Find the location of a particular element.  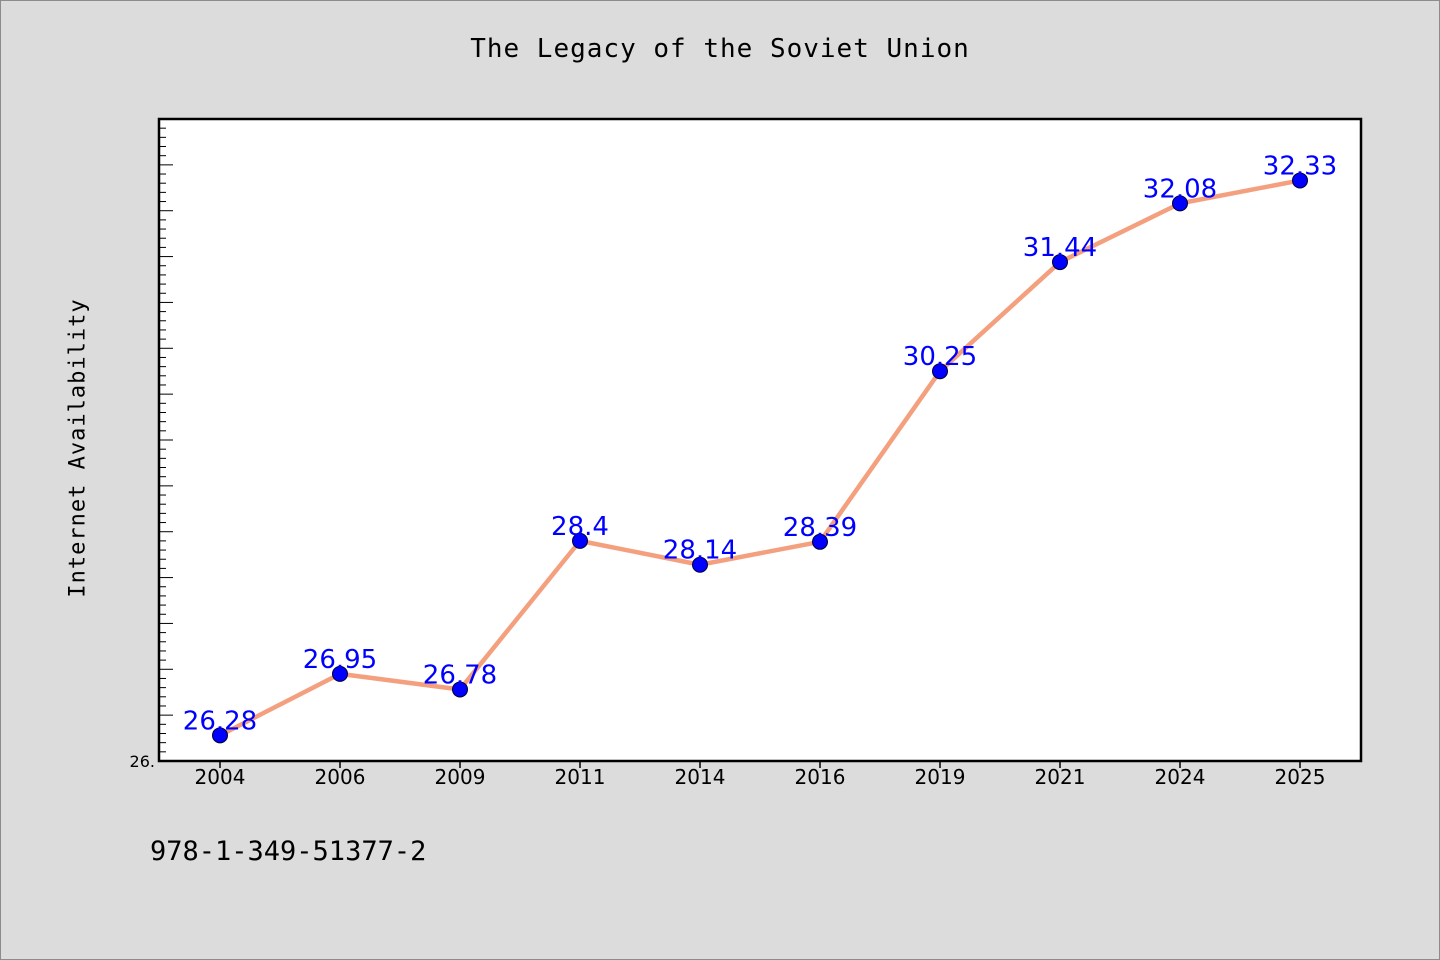

x-tick-label: 2025 is located at coordinates (1300, 777).